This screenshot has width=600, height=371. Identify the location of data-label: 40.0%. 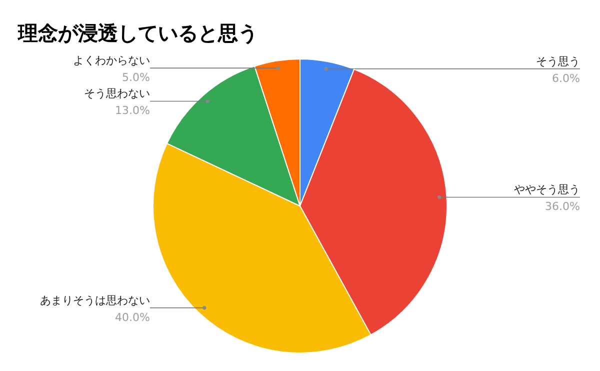
(132, 317).